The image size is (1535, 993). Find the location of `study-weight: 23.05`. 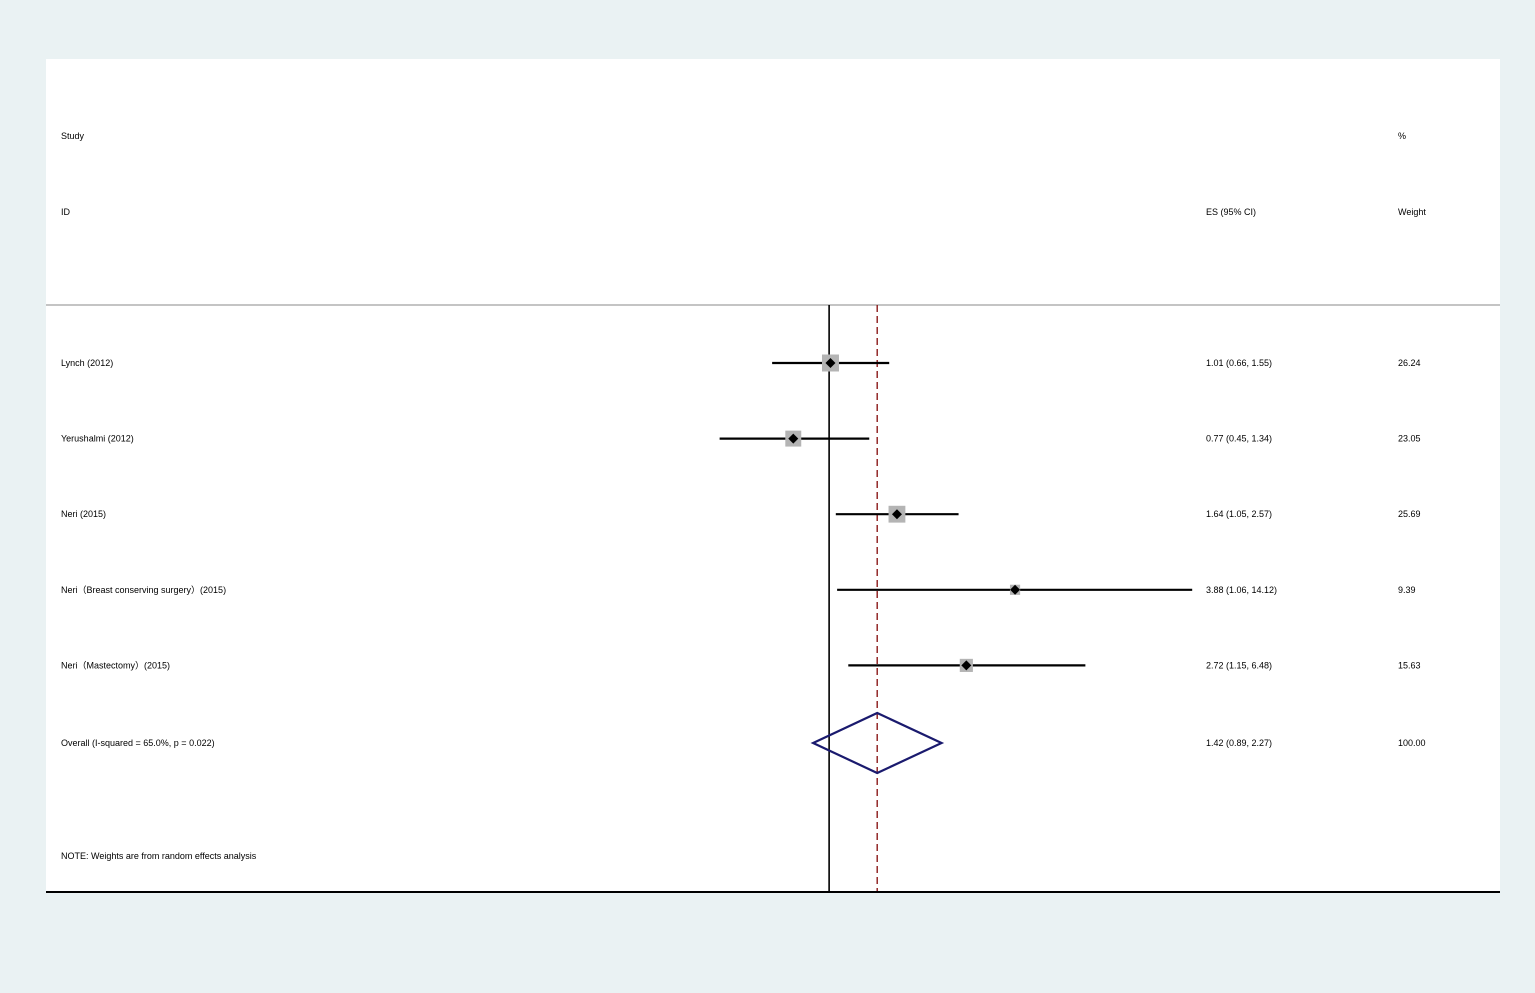

study-weight: 23.05 is located at coordinates (1409, 439).